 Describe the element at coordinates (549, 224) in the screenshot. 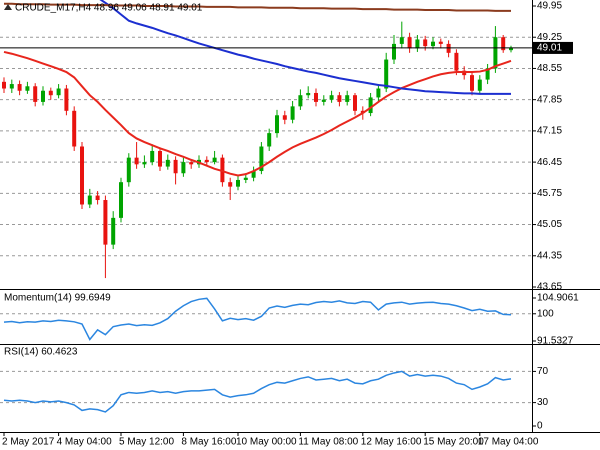

I see `y-tick-label: 45.05` at that location.